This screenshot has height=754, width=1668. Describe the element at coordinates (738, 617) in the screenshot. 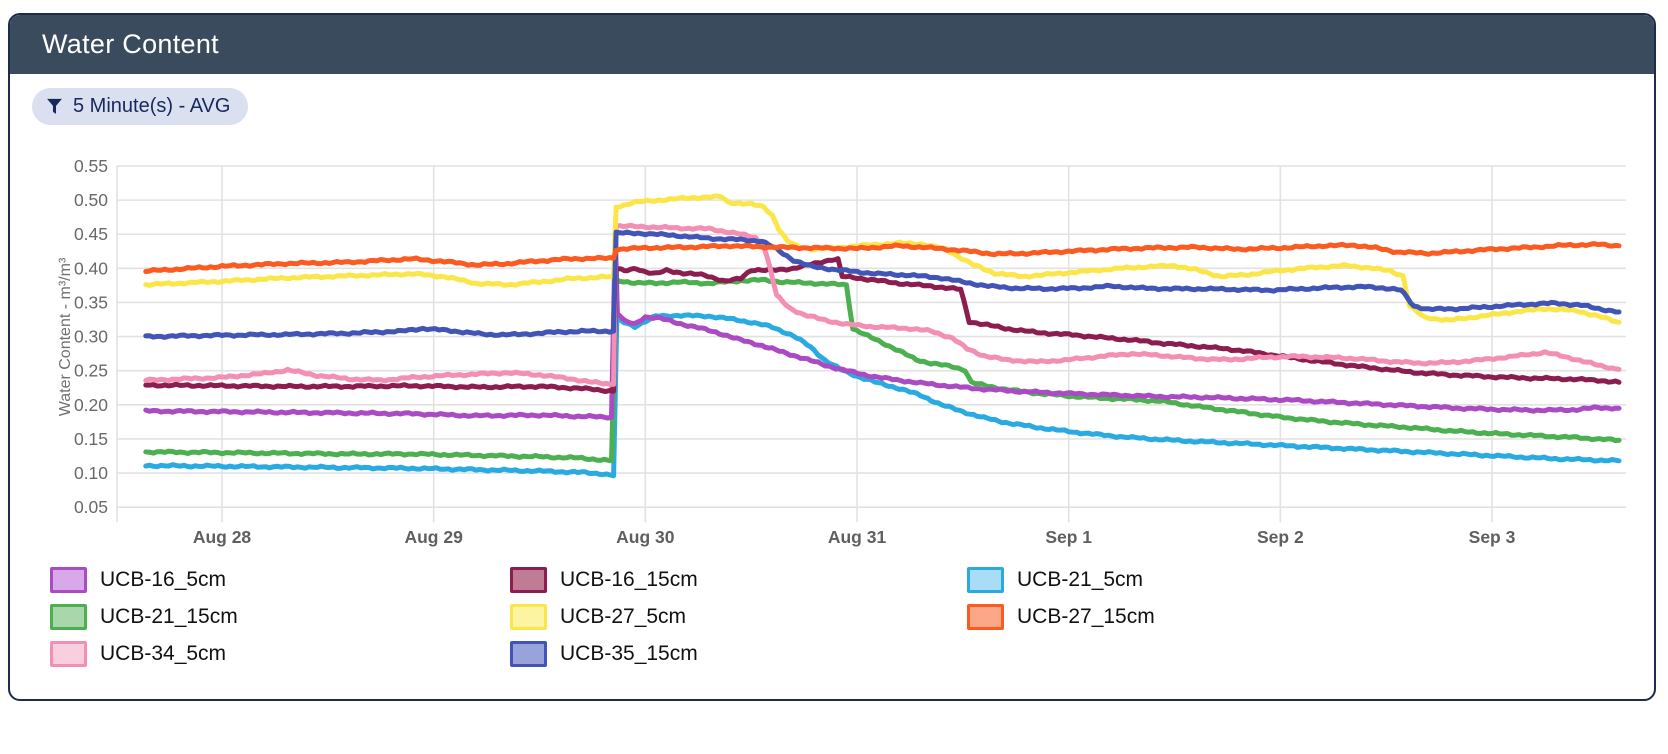

I see `legend-item-UCB-27_5cm: UCB-27_5cm` at that location.